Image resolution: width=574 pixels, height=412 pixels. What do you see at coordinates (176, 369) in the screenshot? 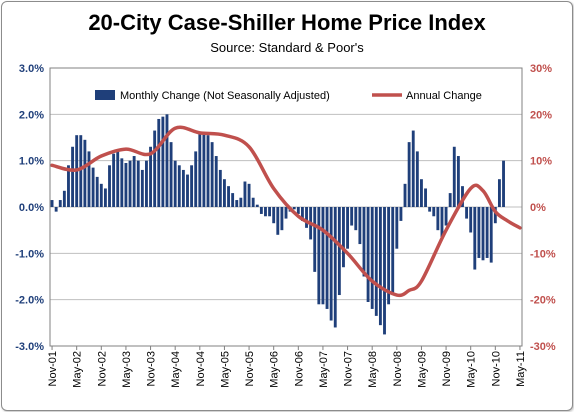
I see `x-axis-tick-label: May-04` at bounding box center [176, 369].